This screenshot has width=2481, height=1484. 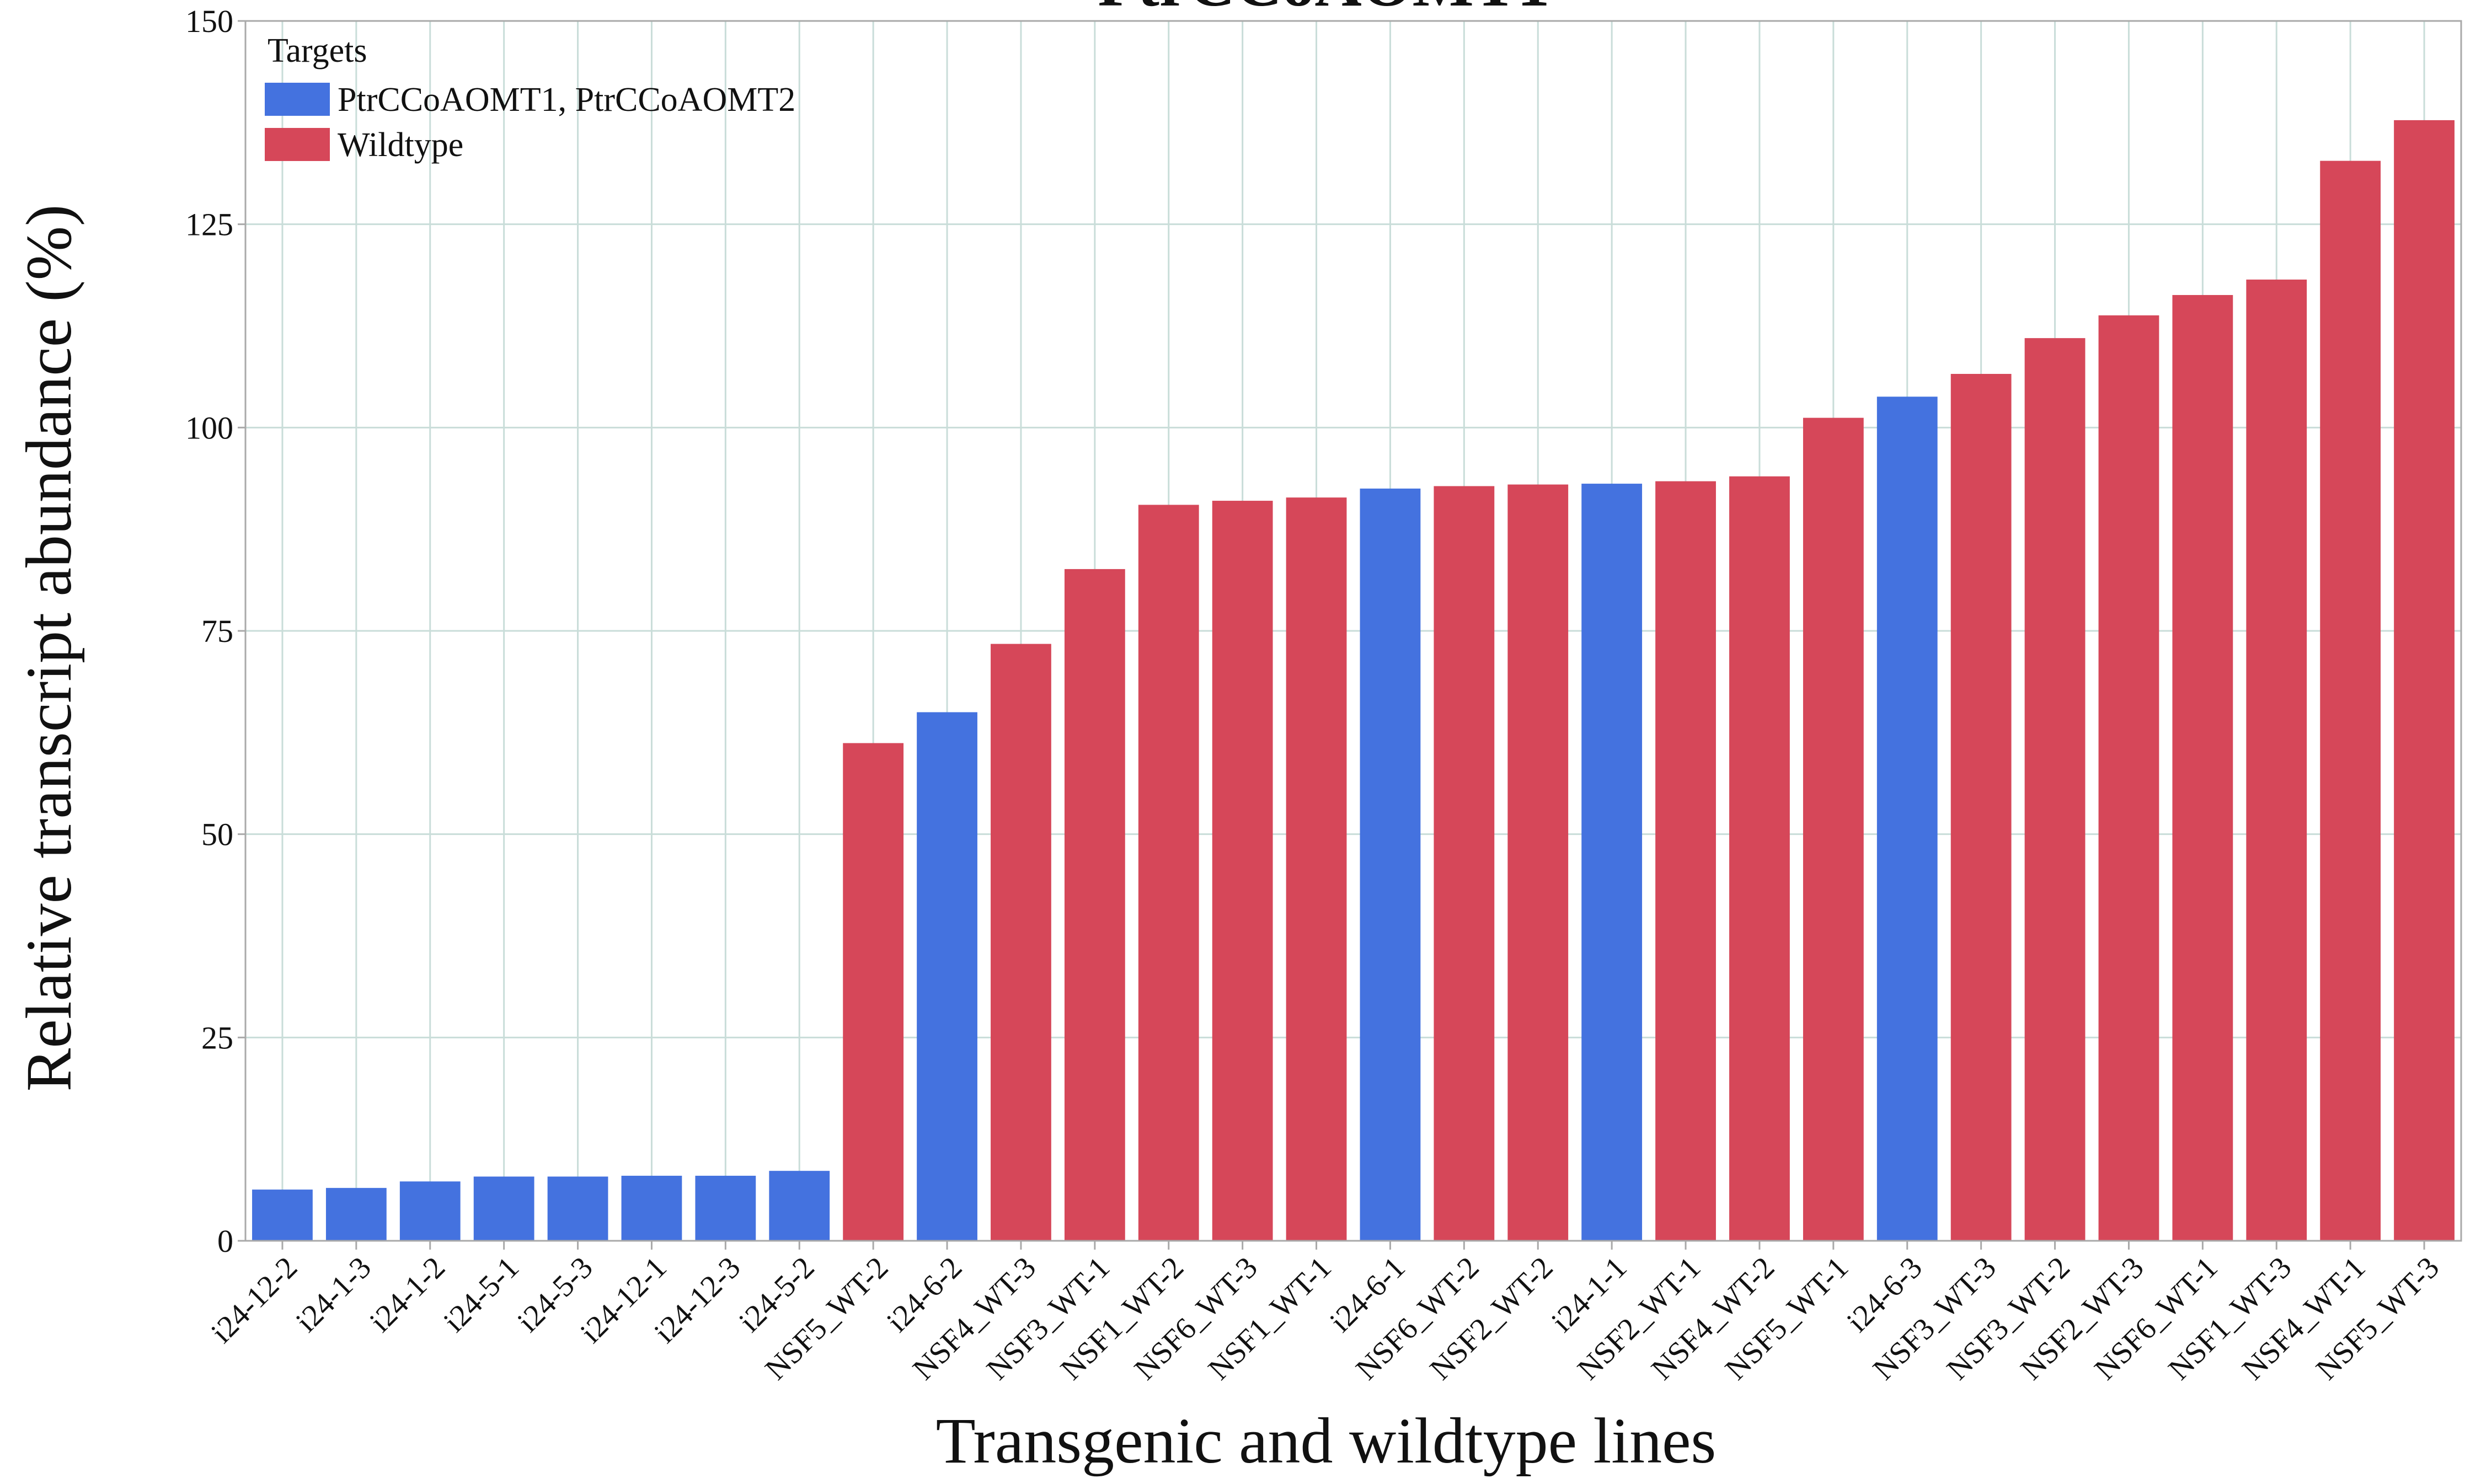 I want to click on x-tick-label: i24-1-2, so click(x=407, y=1294).